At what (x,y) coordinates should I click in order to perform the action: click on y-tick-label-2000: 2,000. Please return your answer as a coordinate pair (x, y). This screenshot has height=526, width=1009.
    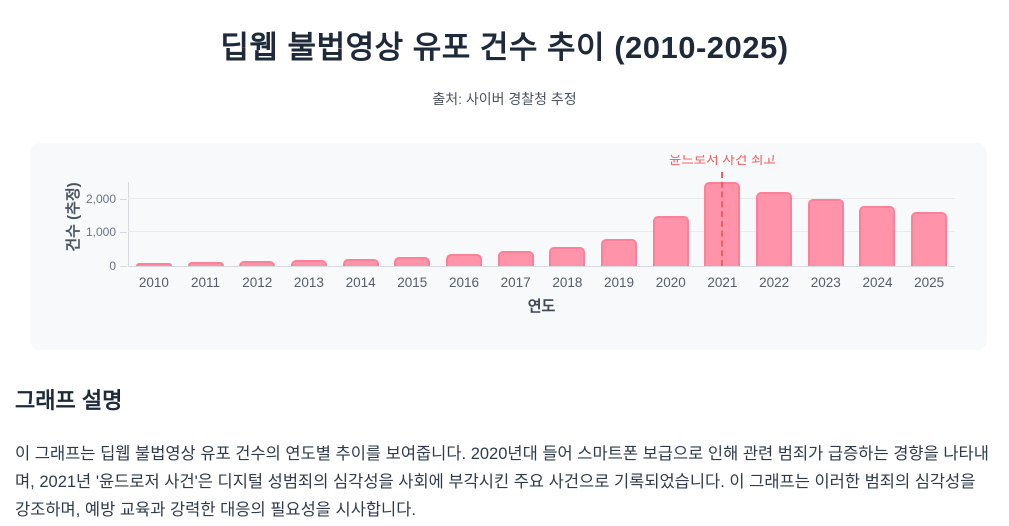
    Looking at the image, I should click on (100, 198).